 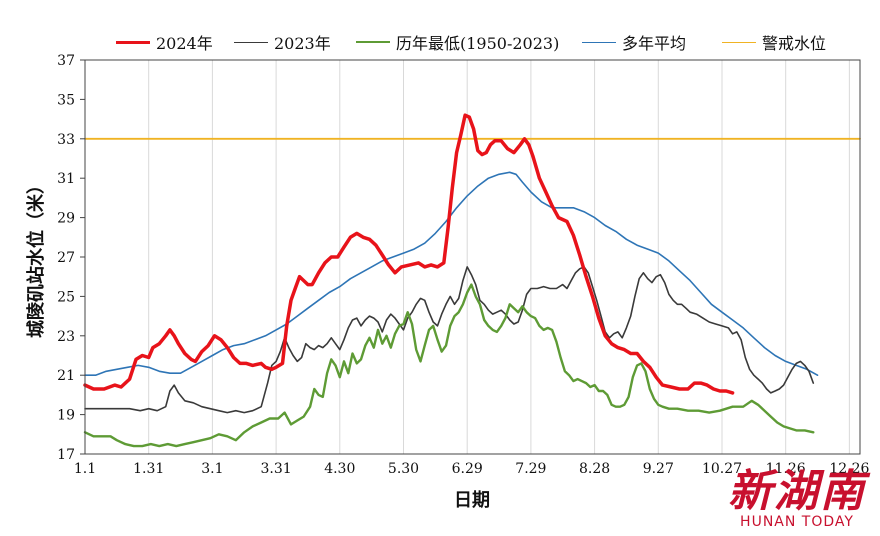 What do you see at coordinates (66, 140) in the screenshot?
I see `y-tick-label: 33` at bounding box center [66, 140].